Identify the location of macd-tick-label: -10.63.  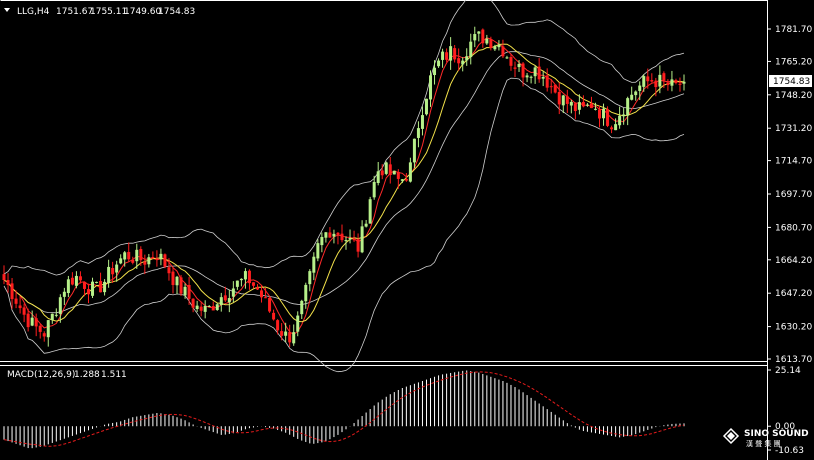
(789, 451).